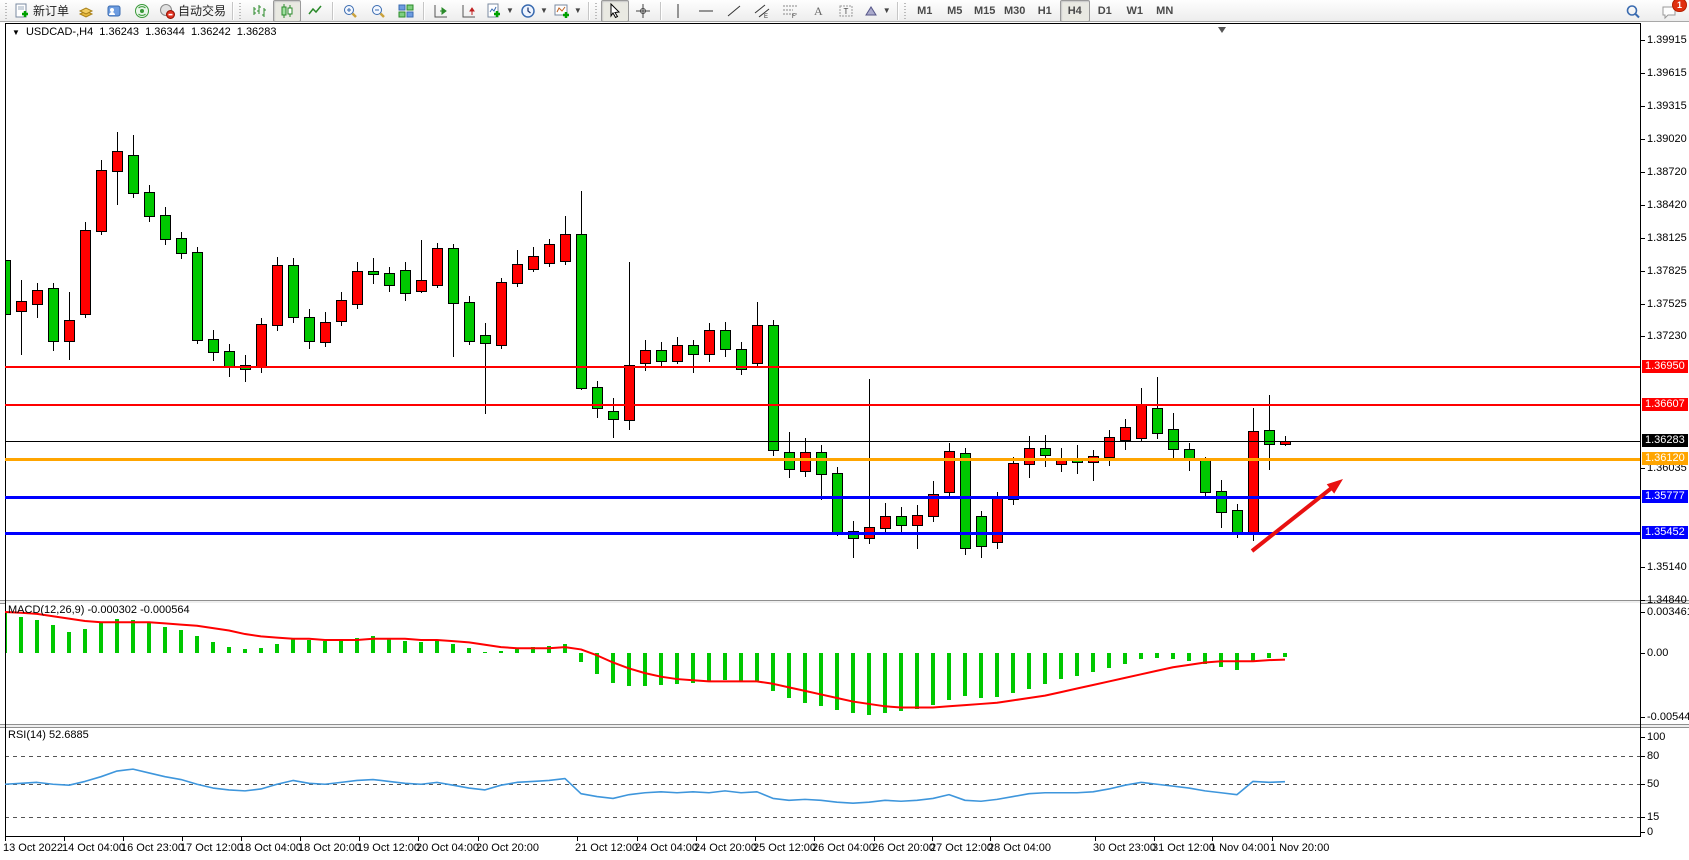  I want to click on line-chart-button, so click(315, 11).